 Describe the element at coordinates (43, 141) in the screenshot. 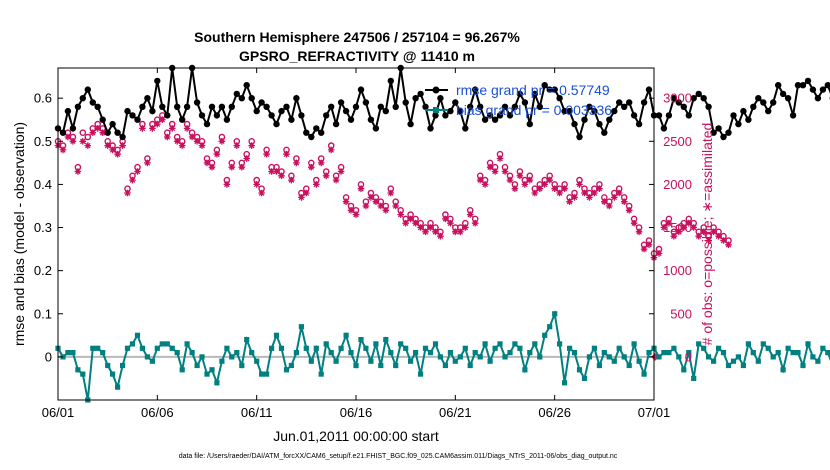

I see `y-tick-label-left: 0.5` at that location.